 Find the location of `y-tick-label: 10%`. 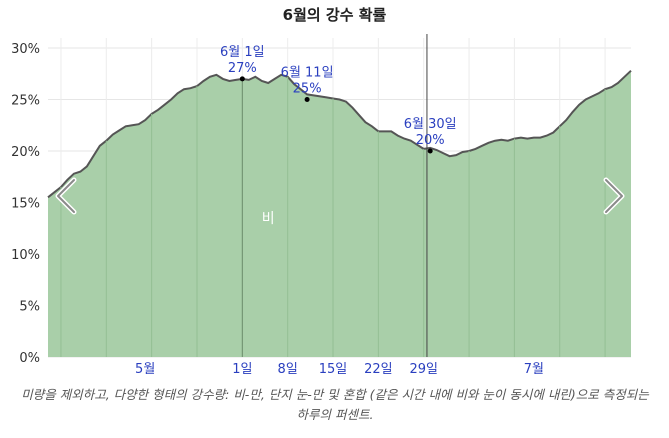

y-tick-label: 10% is located at coordinates (25, 255).